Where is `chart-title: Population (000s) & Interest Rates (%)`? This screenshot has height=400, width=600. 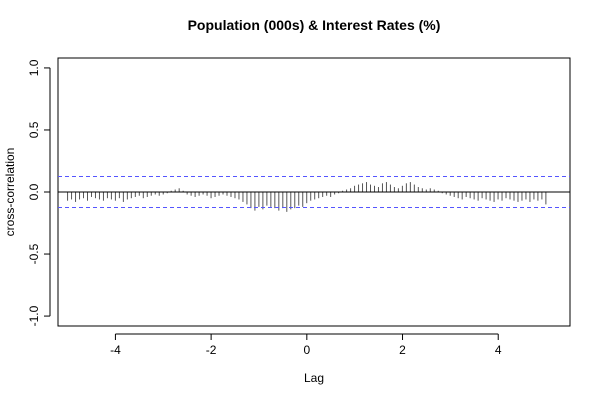 chart-title: Population (000s) & Interest Rates (%) is located at coordinates (314, 25).